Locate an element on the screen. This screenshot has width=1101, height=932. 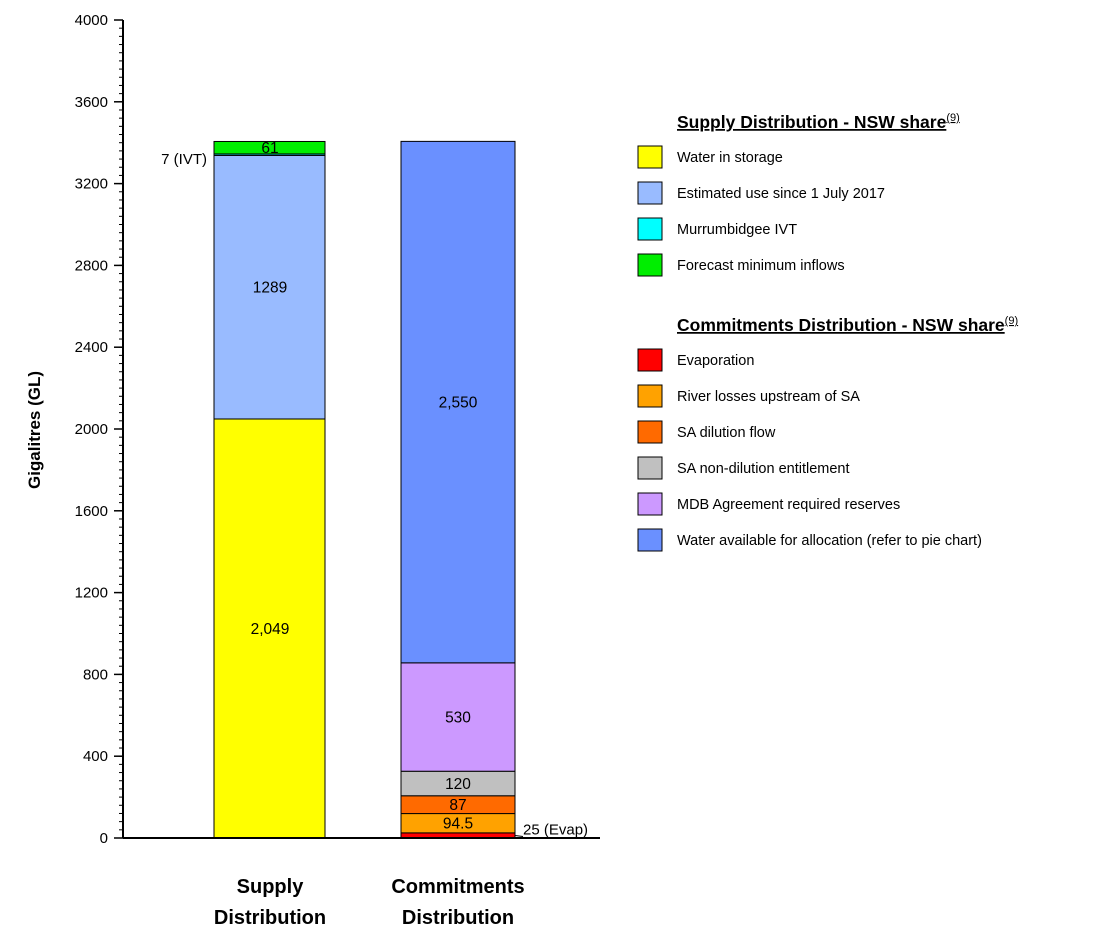
y-tick-label: 4000 is located at coordinates (91, 20).